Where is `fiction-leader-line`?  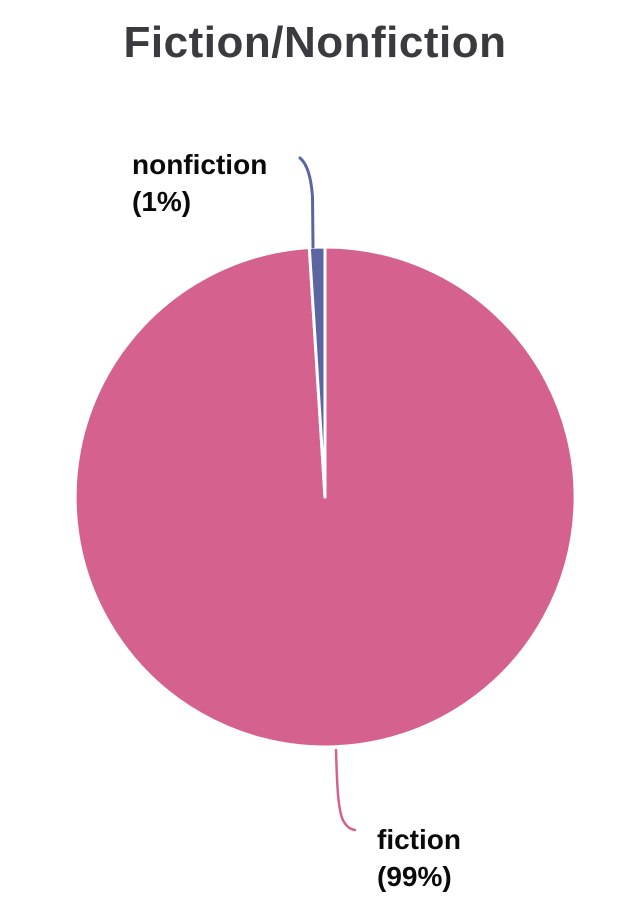 fiction-leader-line is located at coordinates (345, 790).